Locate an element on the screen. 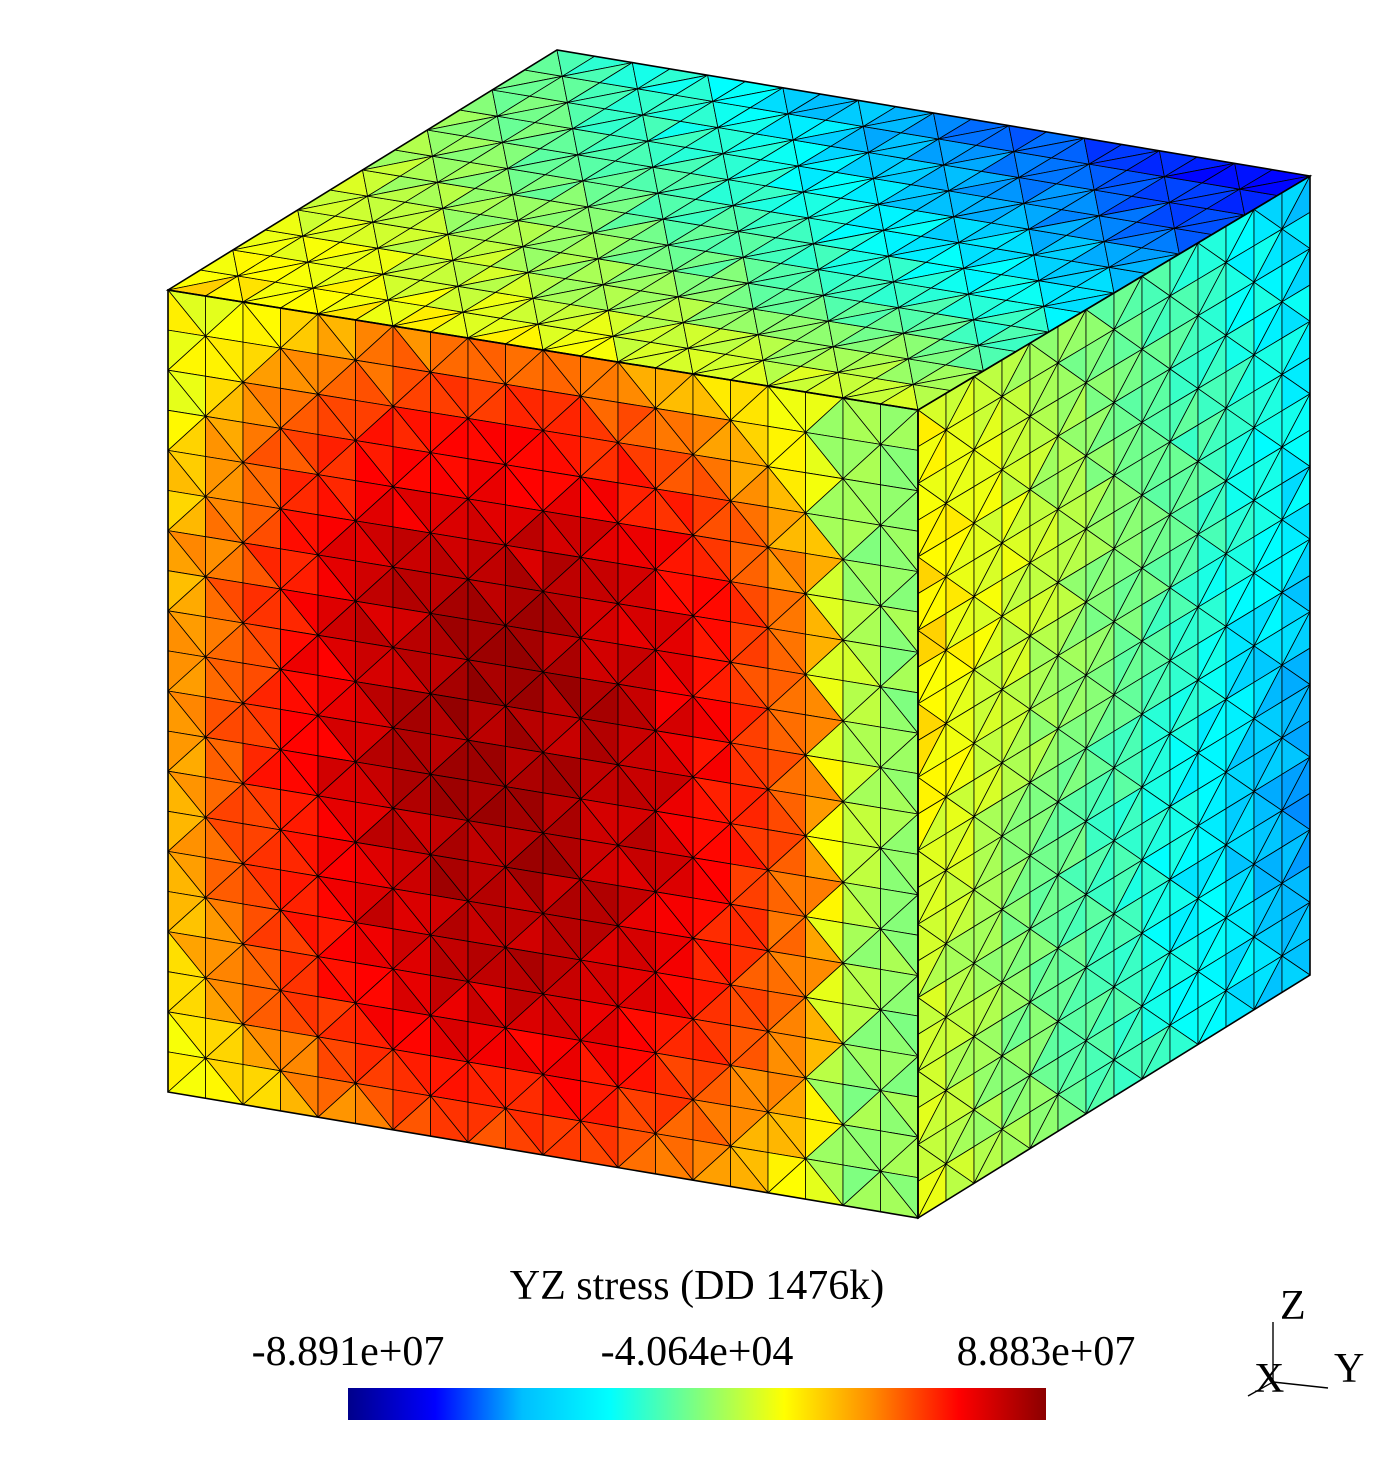 The image size is (1394, 1460). x-axis-label: X is located at coordinates (1269, 1379).